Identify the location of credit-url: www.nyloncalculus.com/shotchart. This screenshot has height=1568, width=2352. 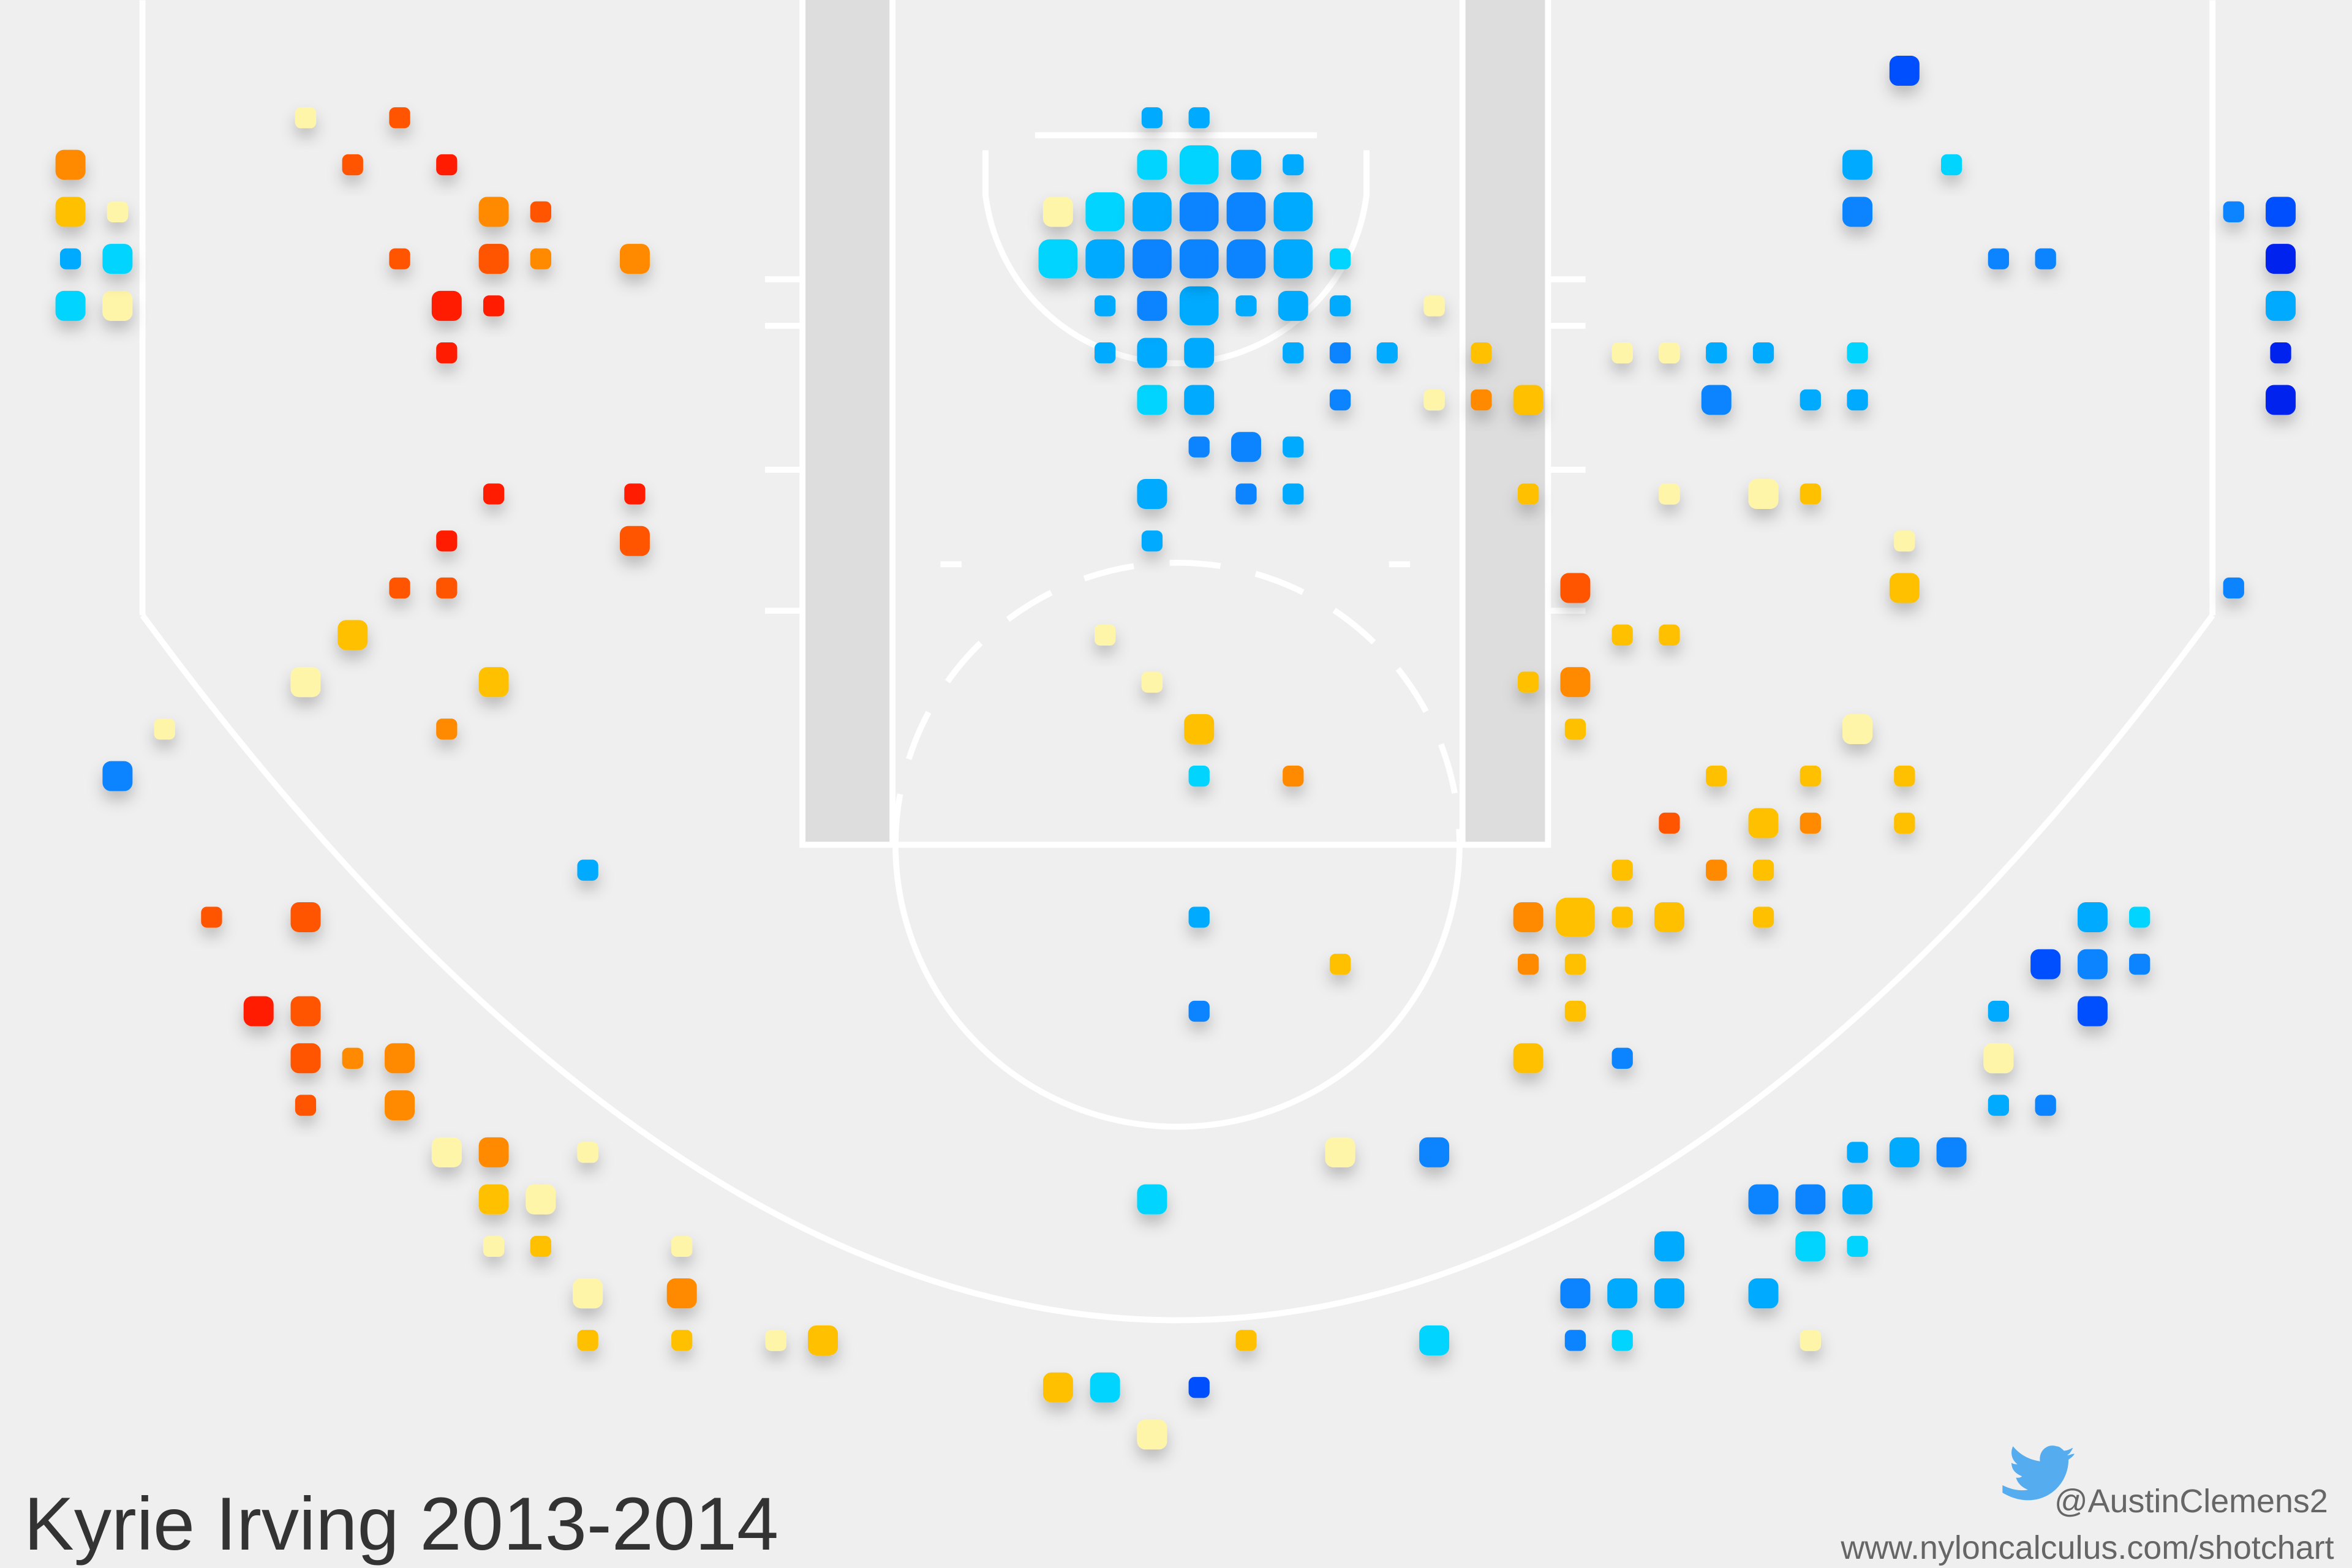
(2087, 1547).